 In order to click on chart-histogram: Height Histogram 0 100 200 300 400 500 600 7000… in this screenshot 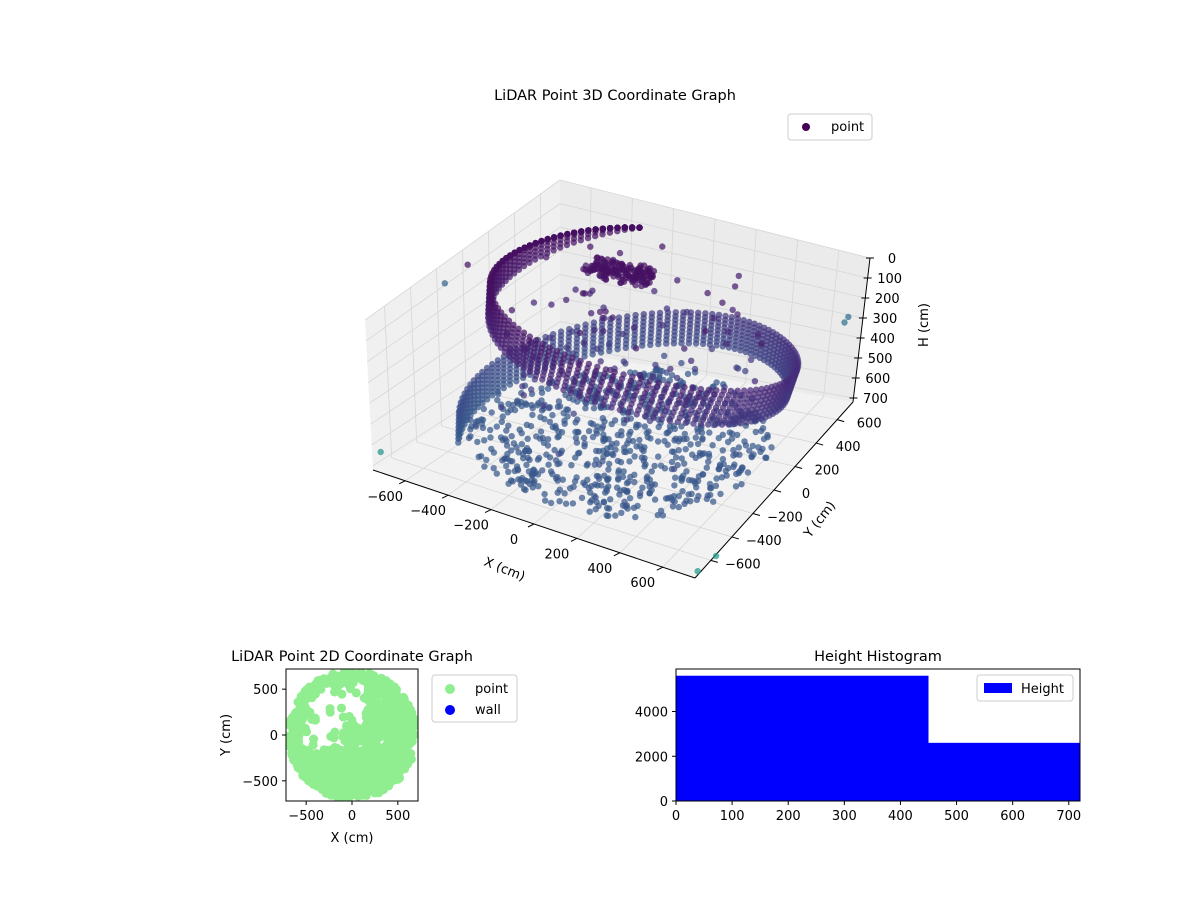, I will do `click(858, 736)`.